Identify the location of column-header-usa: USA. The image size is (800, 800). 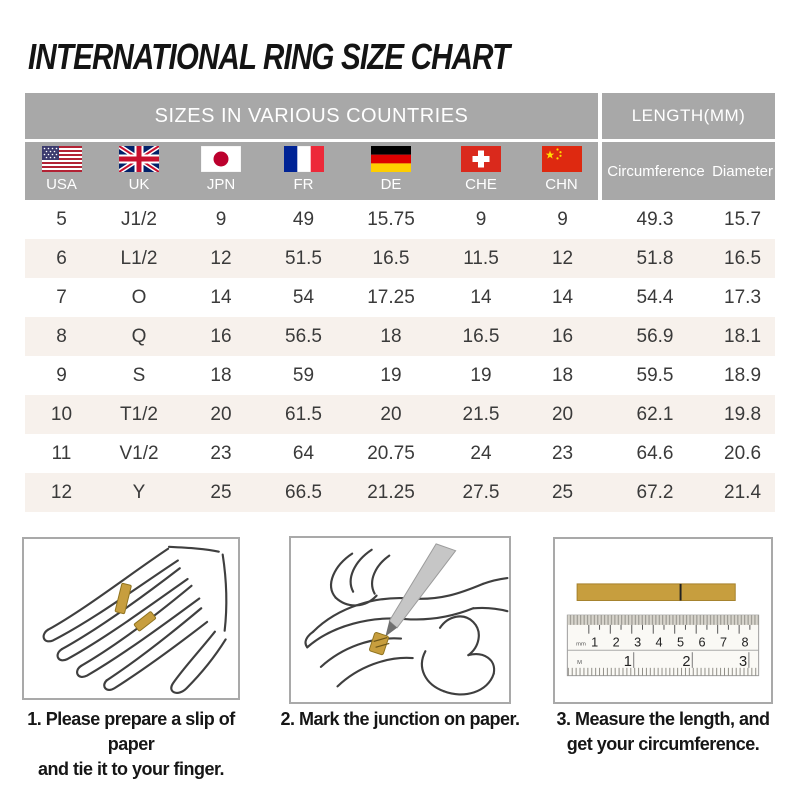
(61, 170).